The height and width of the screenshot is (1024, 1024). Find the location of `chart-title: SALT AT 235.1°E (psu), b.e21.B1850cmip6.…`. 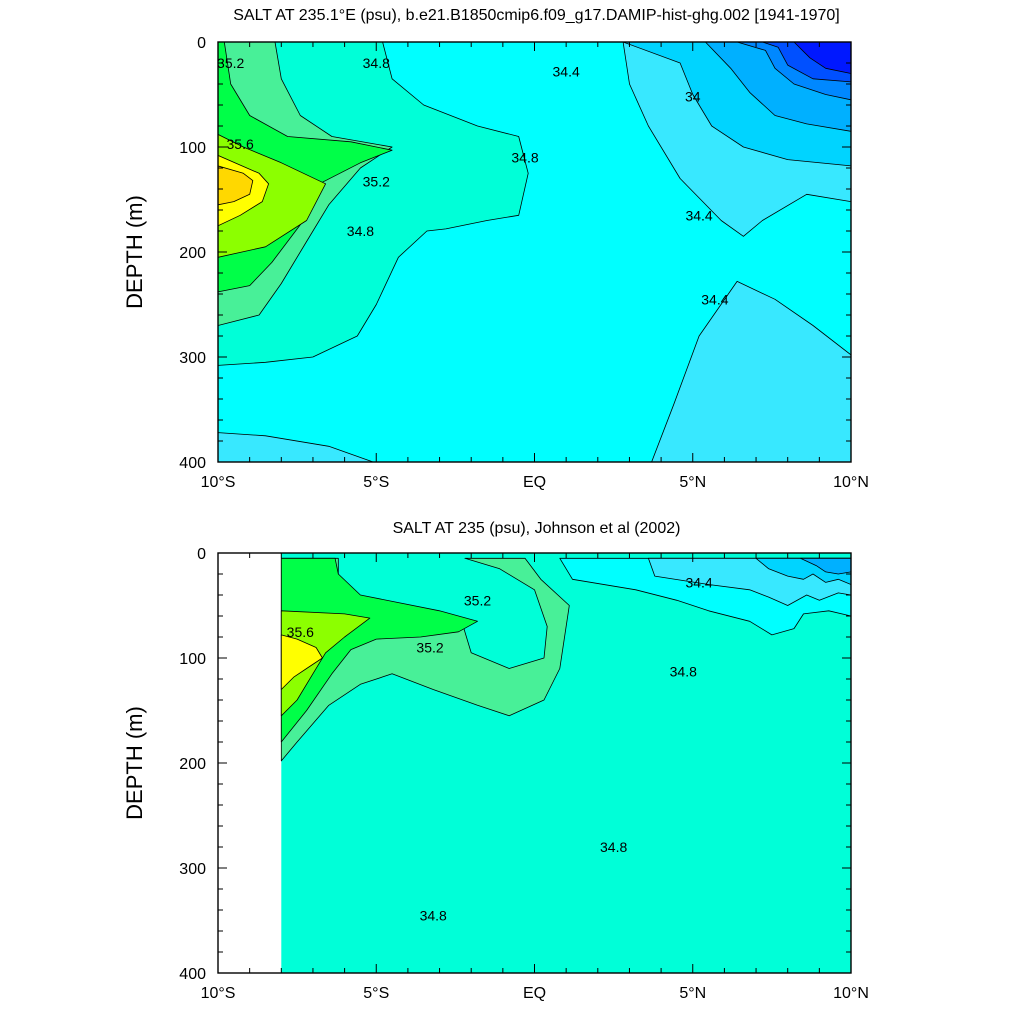

chart-title: SALT AT 235.1°E (psu), b.e21.B1850cmip6.… is located at coordinates (536, 15).